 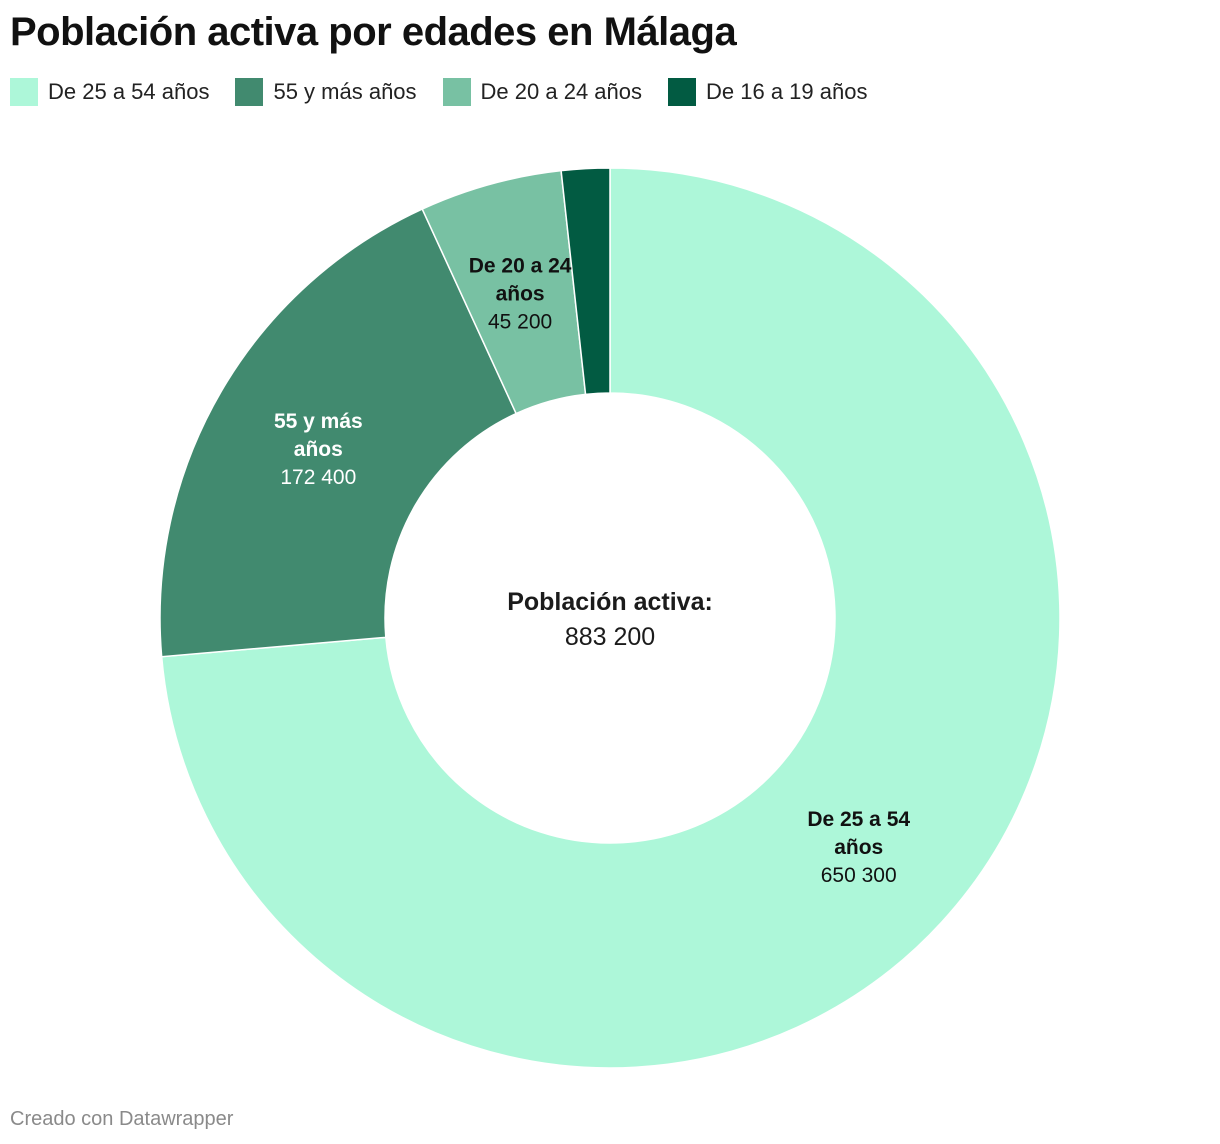 What do you see at coordinates (610, 602) in the screenshot?
I see `center-label: Población activa:` at bounding box center [610, 602].